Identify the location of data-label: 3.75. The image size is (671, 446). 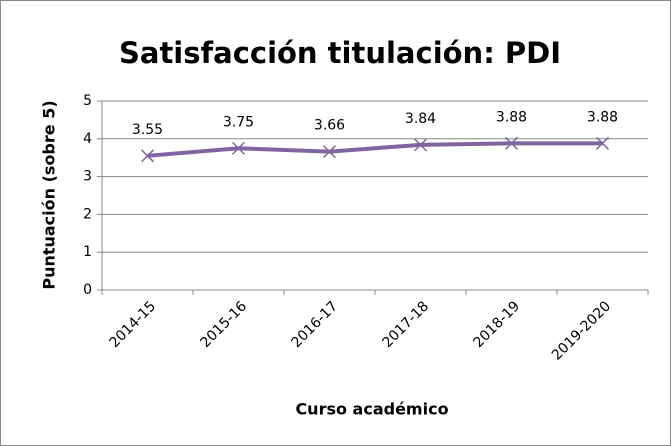
(238, 122).